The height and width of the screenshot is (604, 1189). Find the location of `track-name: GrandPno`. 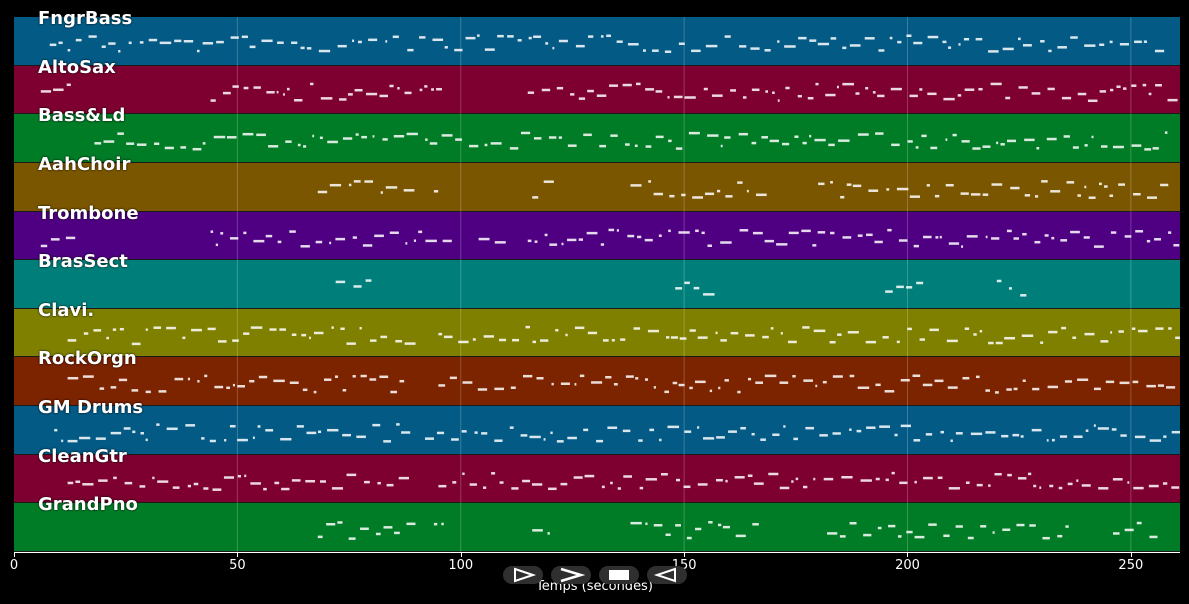

track-name: GrandPno is located at coordinates (88, 505).